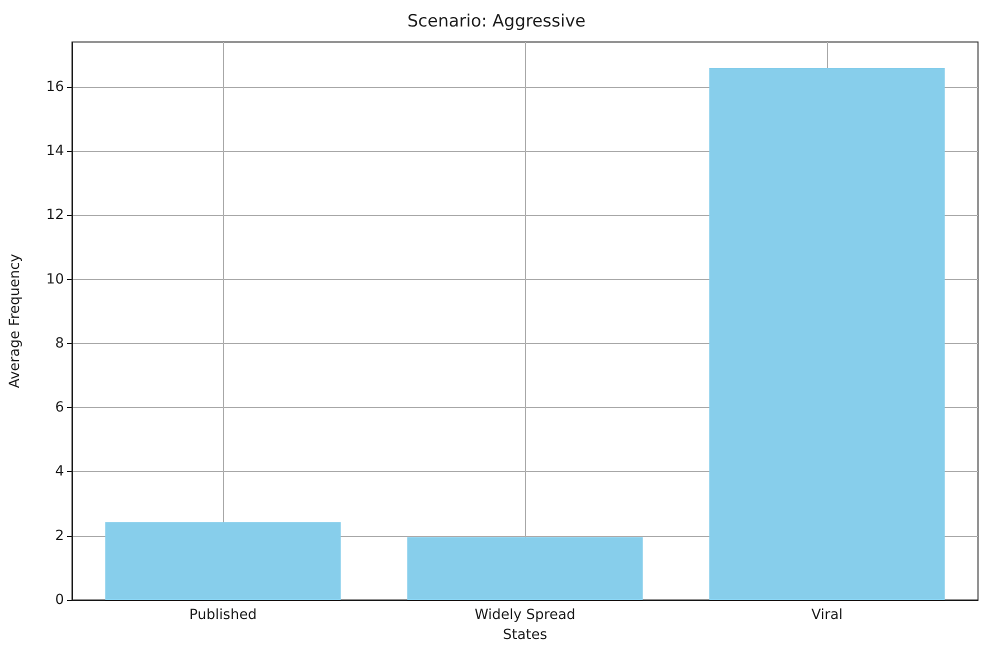 This screenshot has height=657, width=993. I want to click on x-axis-title: States, so click(525, 635).